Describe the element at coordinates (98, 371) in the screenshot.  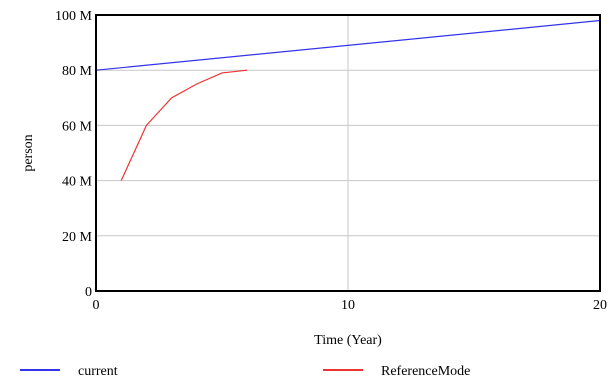
I see `legend-label-current: current` at that location.